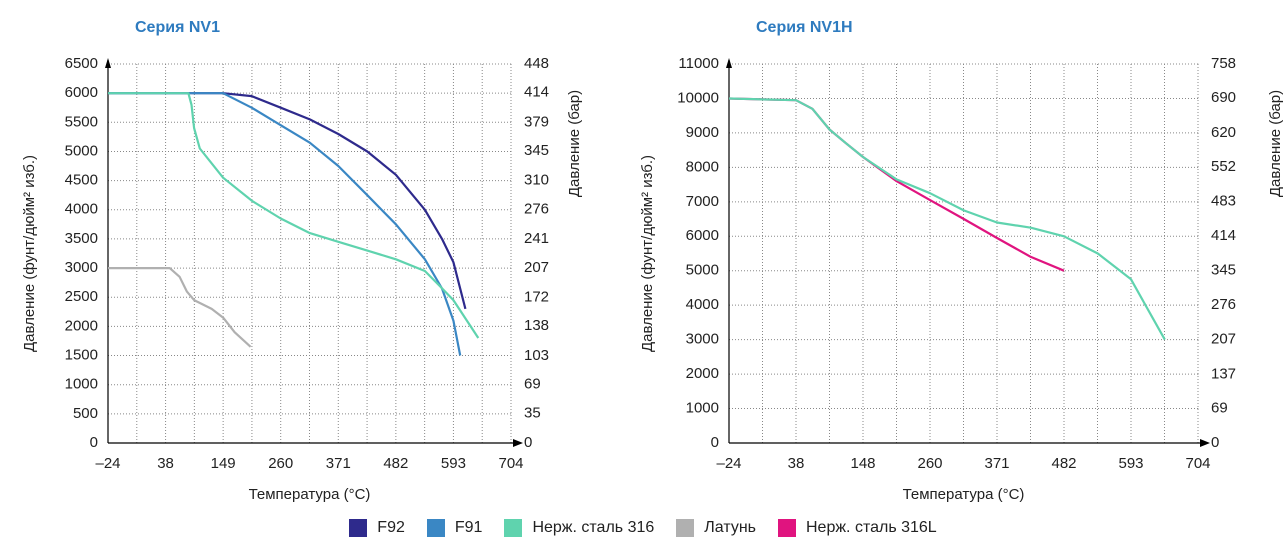  I want to click on chart-title: Серия NV1H, so click(804, 27).